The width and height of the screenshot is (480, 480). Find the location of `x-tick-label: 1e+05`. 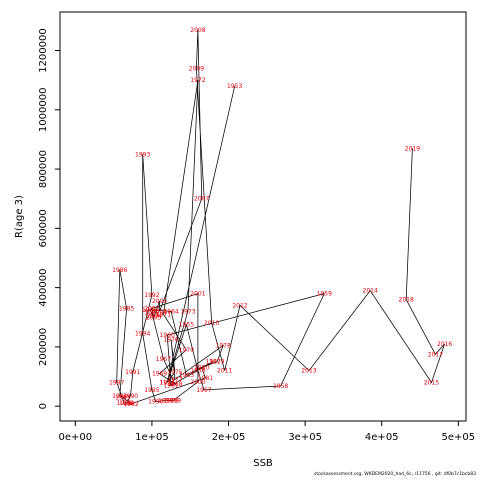

x-tick-label: 1e+05 is located at coordinates (152, 437).